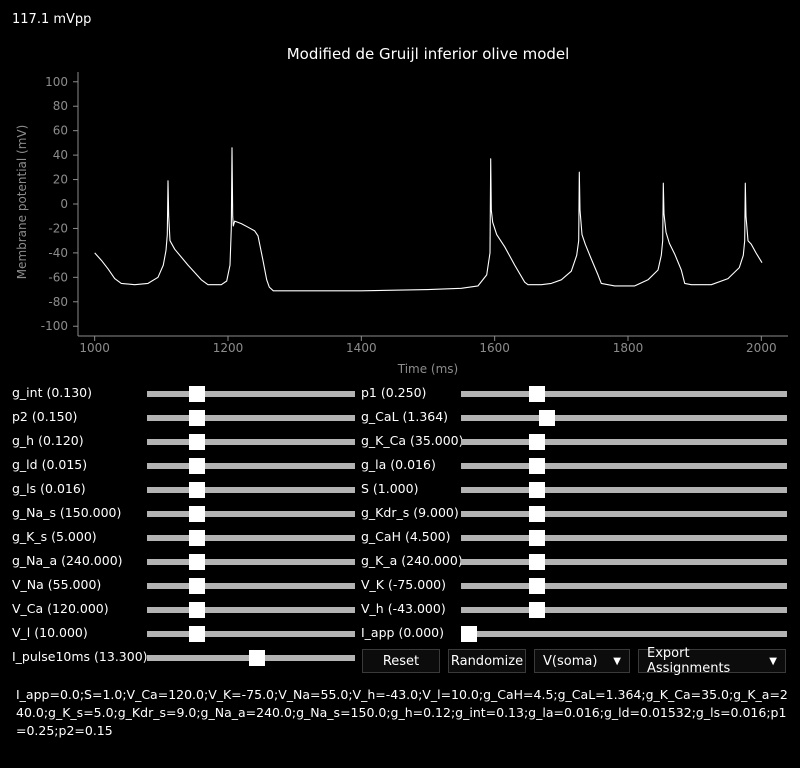  Describe the element at coordinates (228, 348) in the screenshot. I see `x-tick-label: 1200` at that location.